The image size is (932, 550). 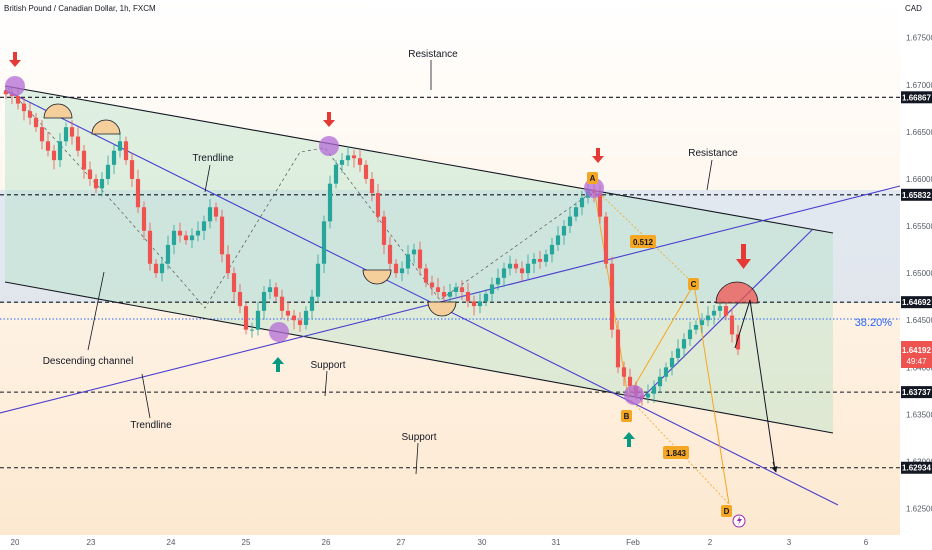 I want to click on current-price-value: 1.64192, so click(x=916, y=350).